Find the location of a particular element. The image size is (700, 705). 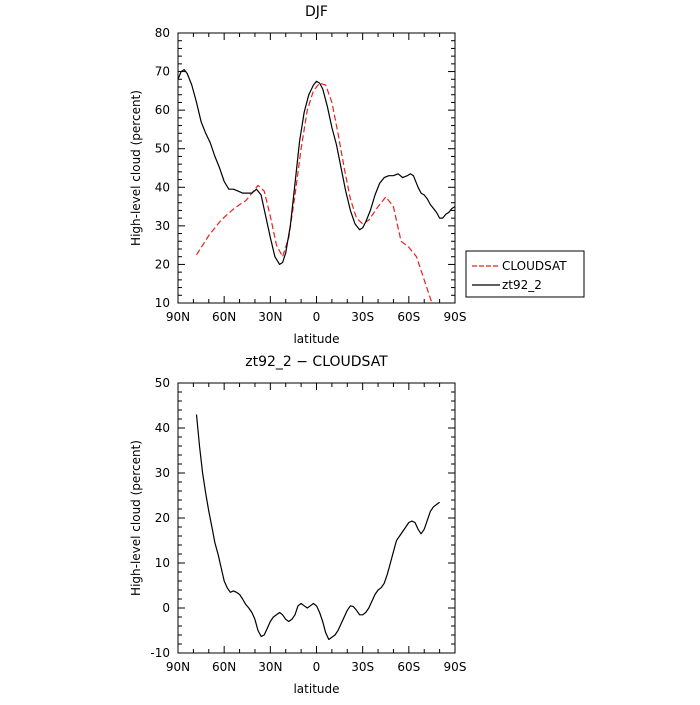

y-tick-label: 0 is located at coordinates (166, 608).